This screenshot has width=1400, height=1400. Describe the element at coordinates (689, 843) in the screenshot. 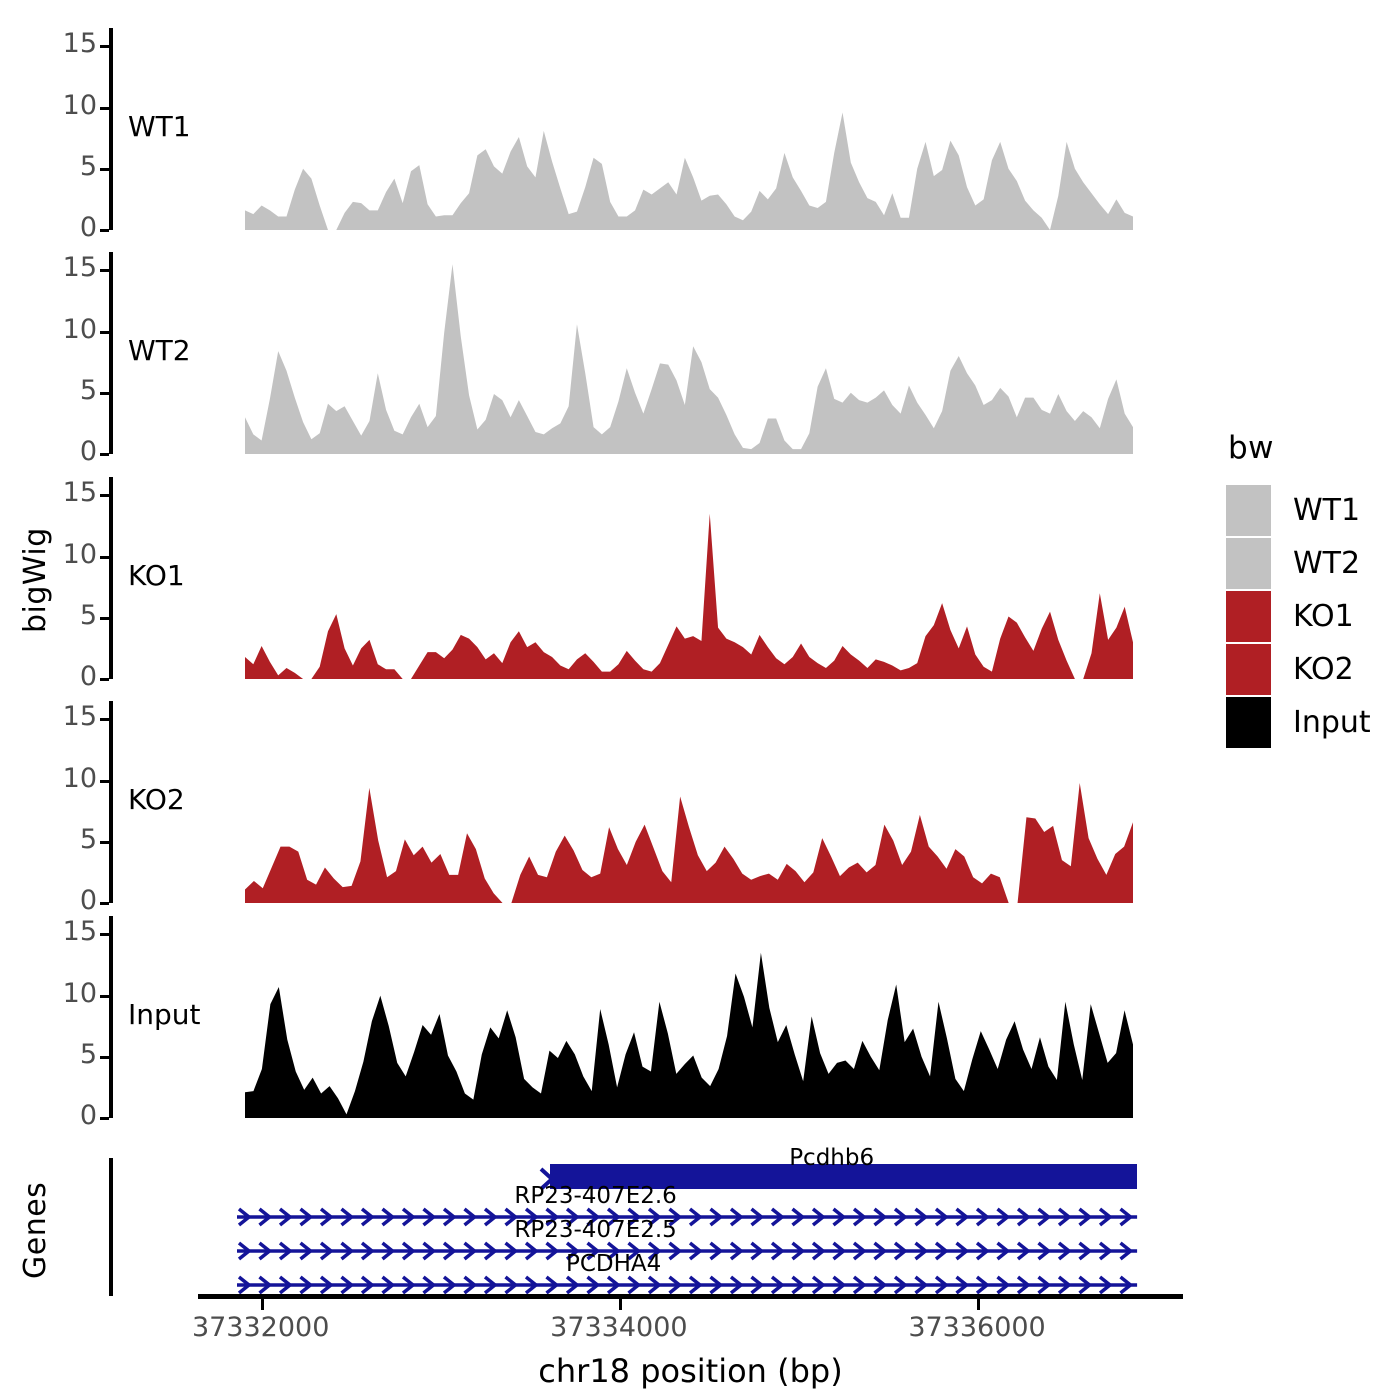

I see `coverage-area-ko2` at that location.